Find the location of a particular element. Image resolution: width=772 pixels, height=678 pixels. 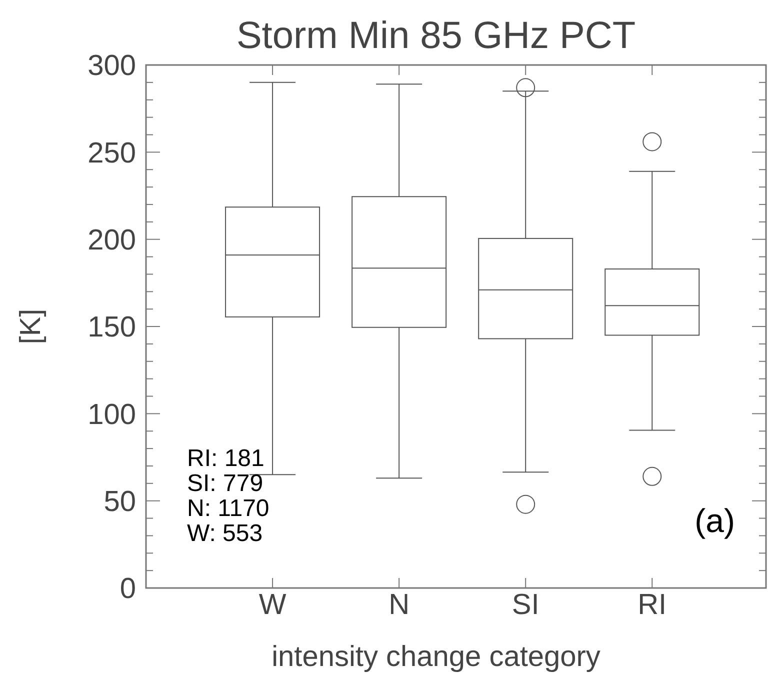

annotation: N: 1170 is located at coordinates (228, 508).